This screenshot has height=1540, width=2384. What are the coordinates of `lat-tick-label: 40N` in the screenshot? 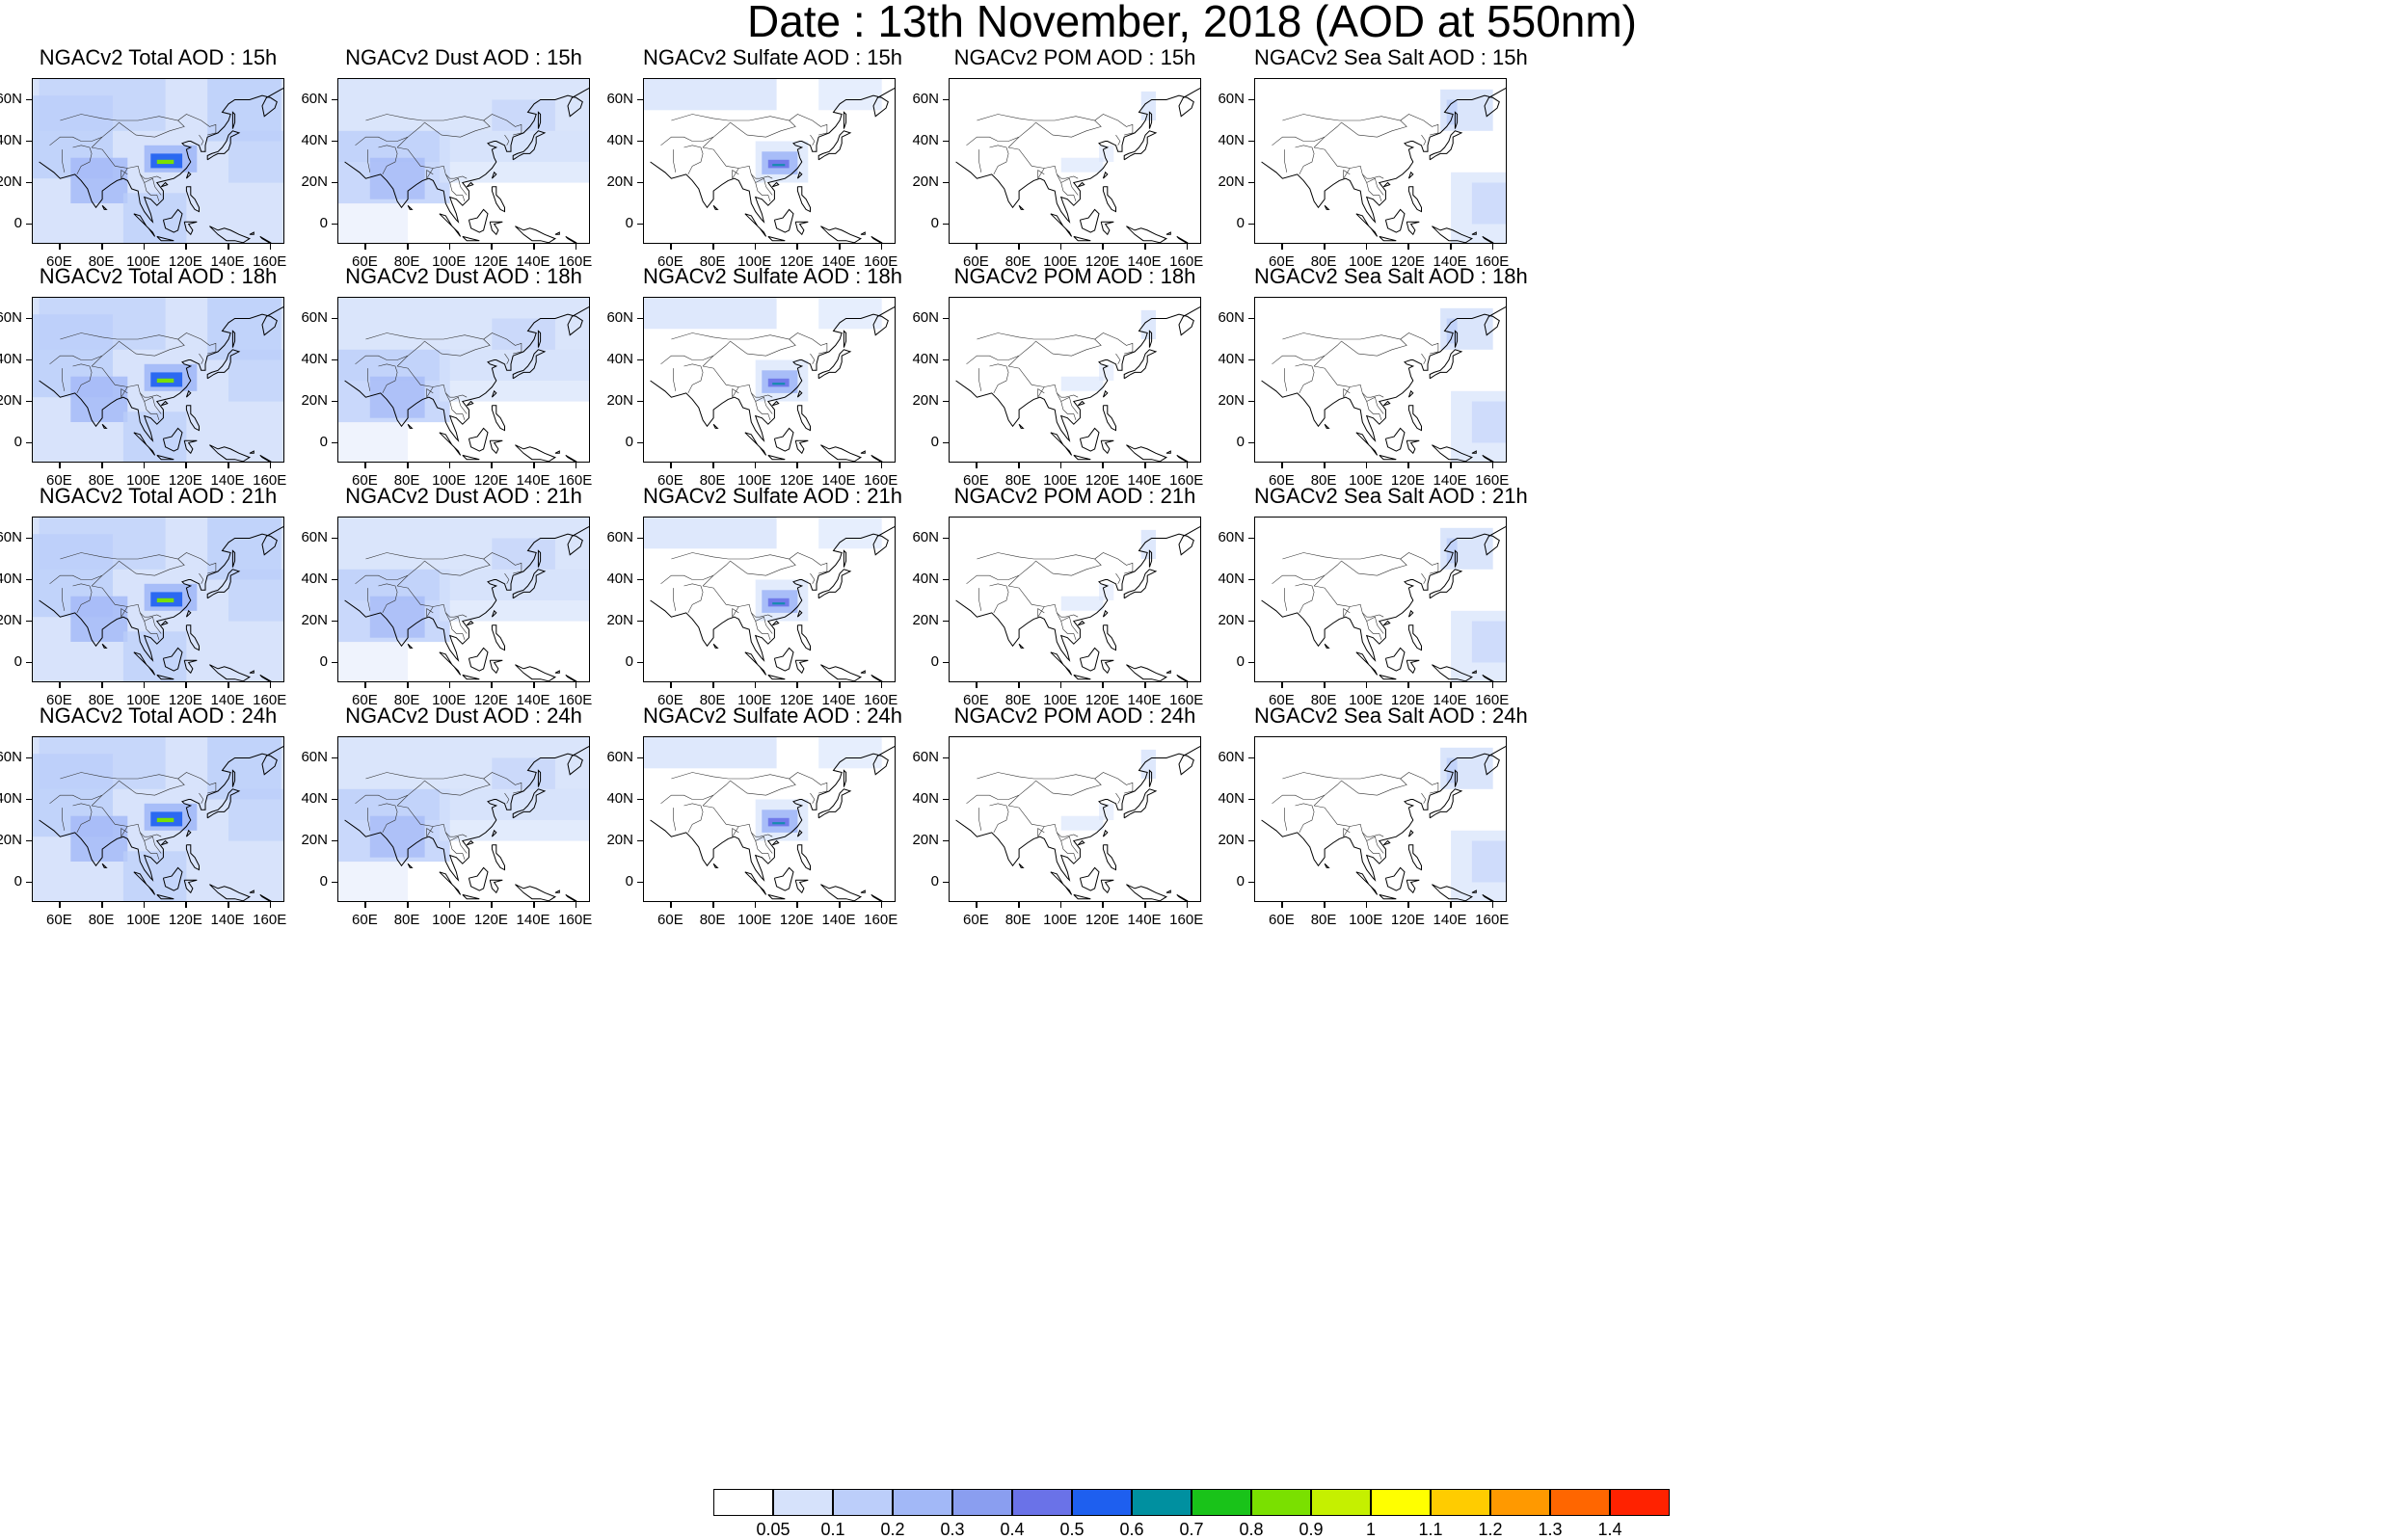 It's located at (925, 139).